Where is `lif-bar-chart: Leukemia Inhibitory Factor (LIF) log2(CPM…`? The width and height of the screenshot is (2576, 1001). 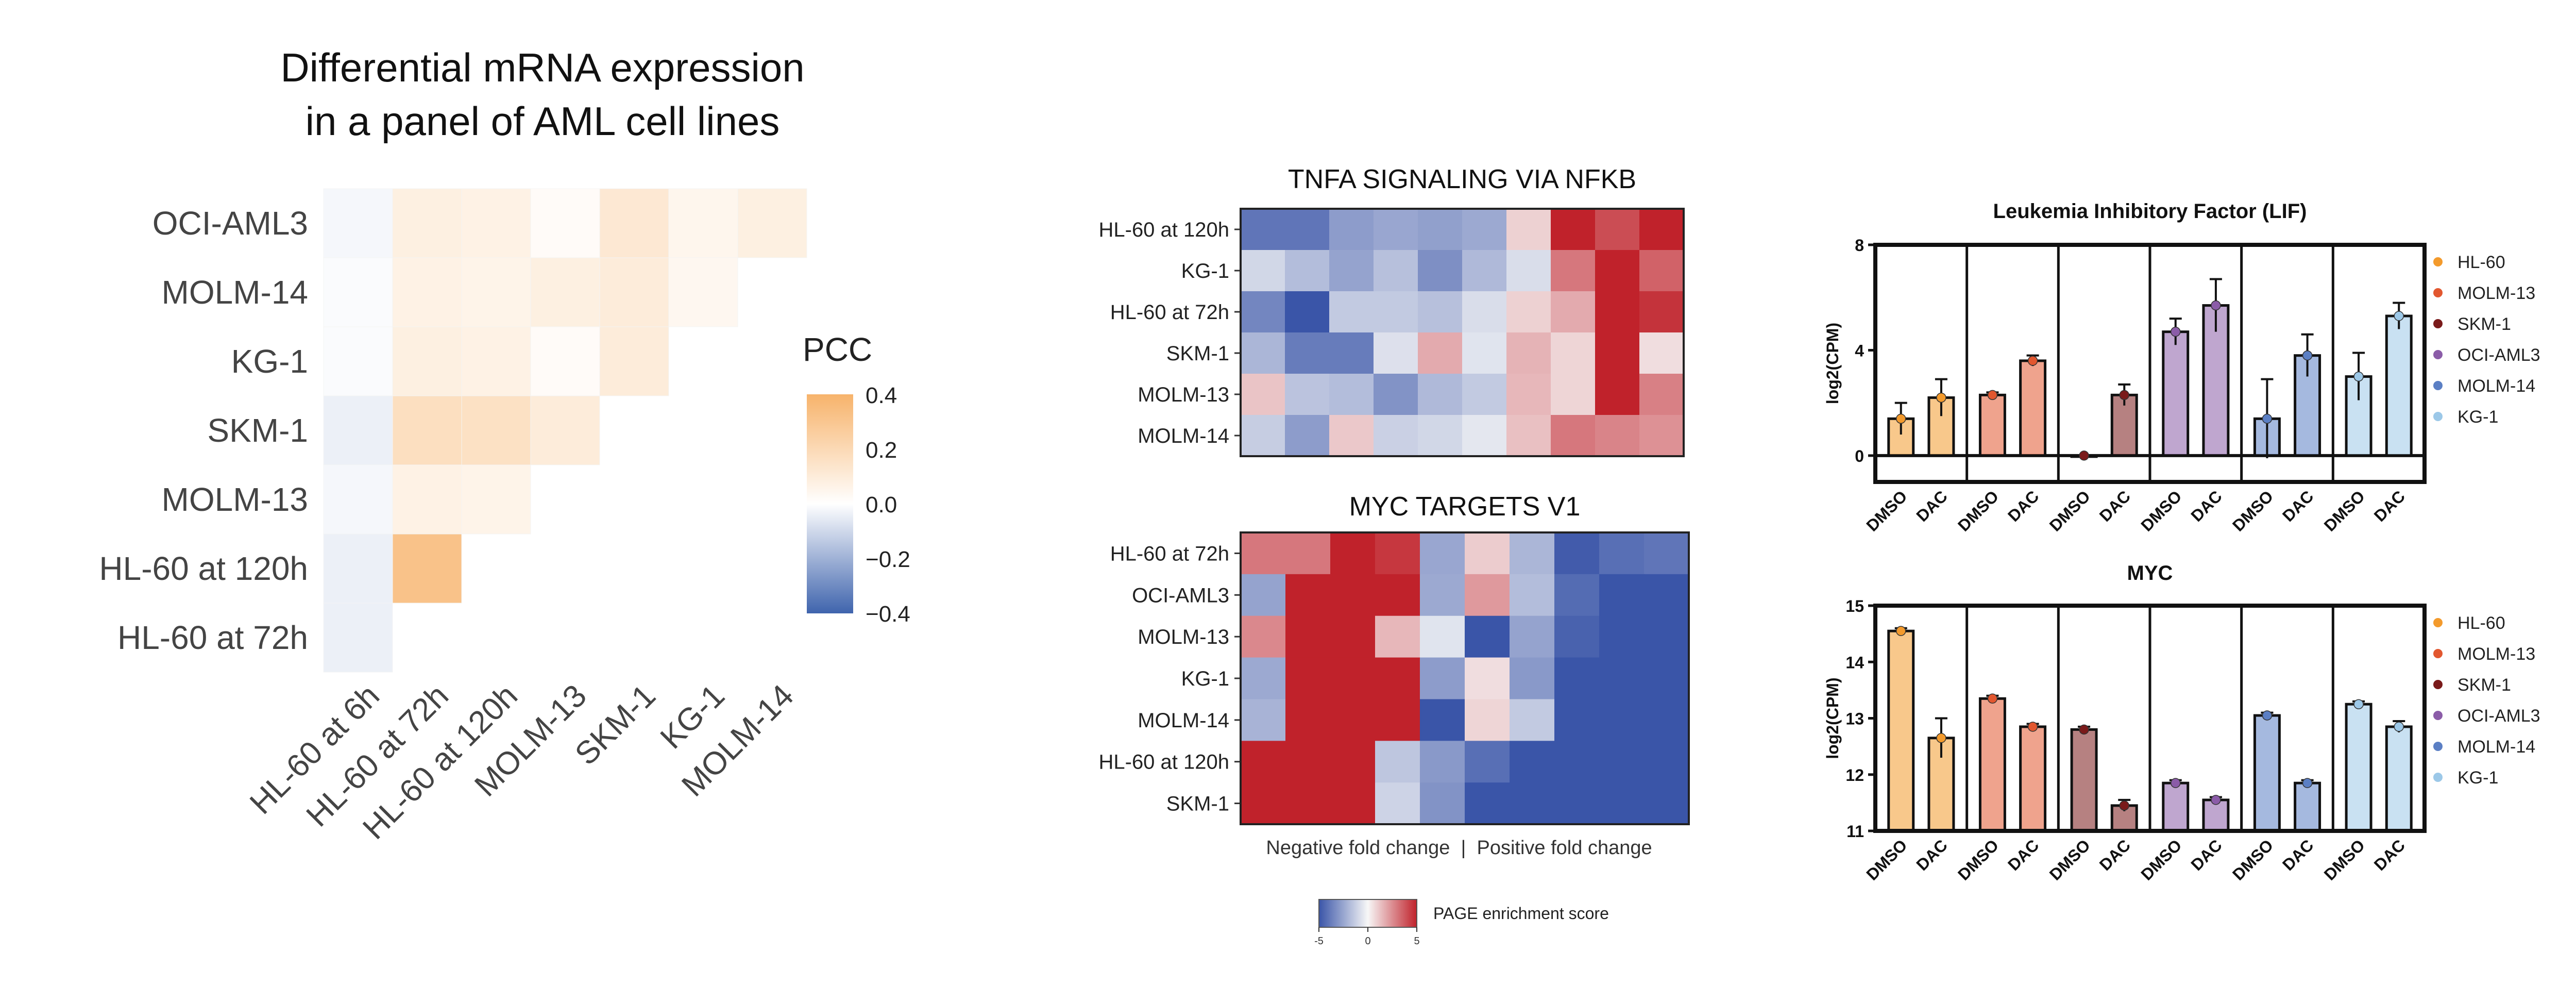
lif-bar-chart: Leukemia Inhibitory Factor (LIF) log2(CPM… is located at coordinates (2181, 367).